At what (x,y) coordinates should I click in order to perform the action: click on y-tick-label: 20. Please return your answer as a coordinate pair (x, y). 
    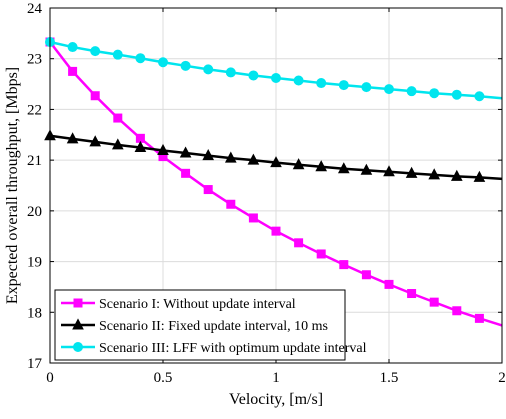
    Looking at the image, I should click on (34, 212).